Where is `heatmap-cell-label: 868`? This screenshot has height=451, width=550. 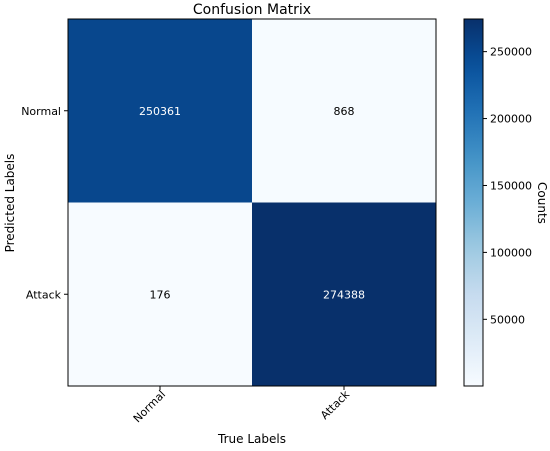
heatmap-cell-label: 868 is located at coordinates (344, 111).